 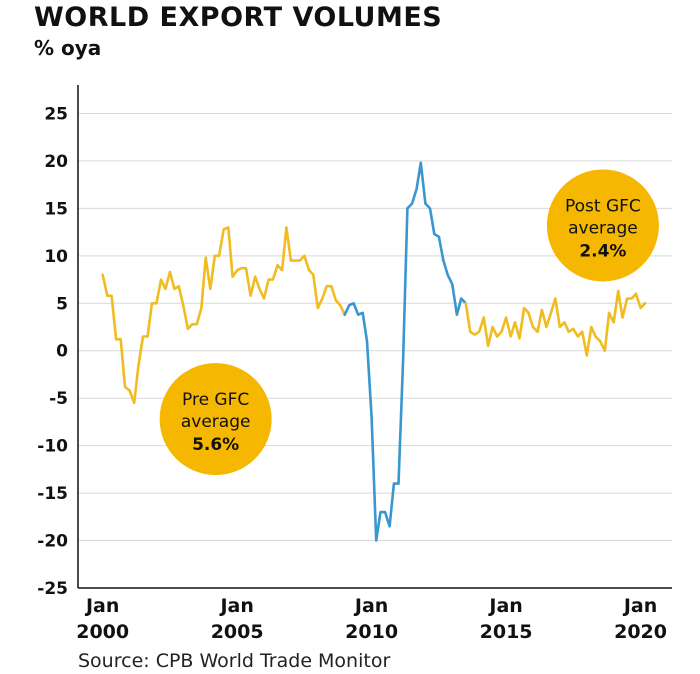 I want to click on x-tick-label-year: 2015, so click(x=506, y=632).